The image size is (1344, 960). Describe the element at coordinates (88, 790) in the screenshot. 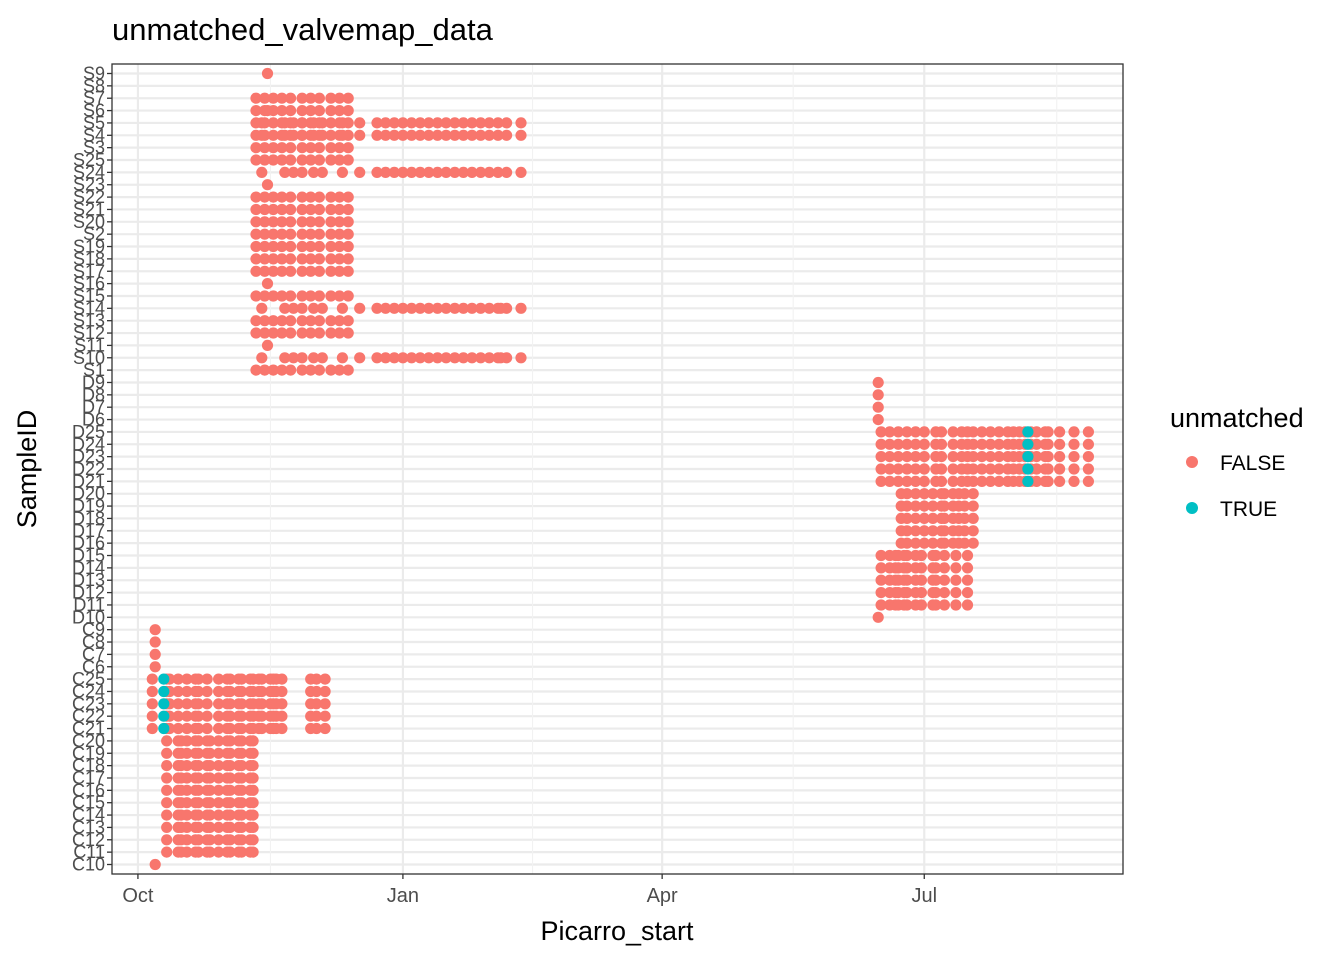

I see `y-tick-label: C16` at that location.